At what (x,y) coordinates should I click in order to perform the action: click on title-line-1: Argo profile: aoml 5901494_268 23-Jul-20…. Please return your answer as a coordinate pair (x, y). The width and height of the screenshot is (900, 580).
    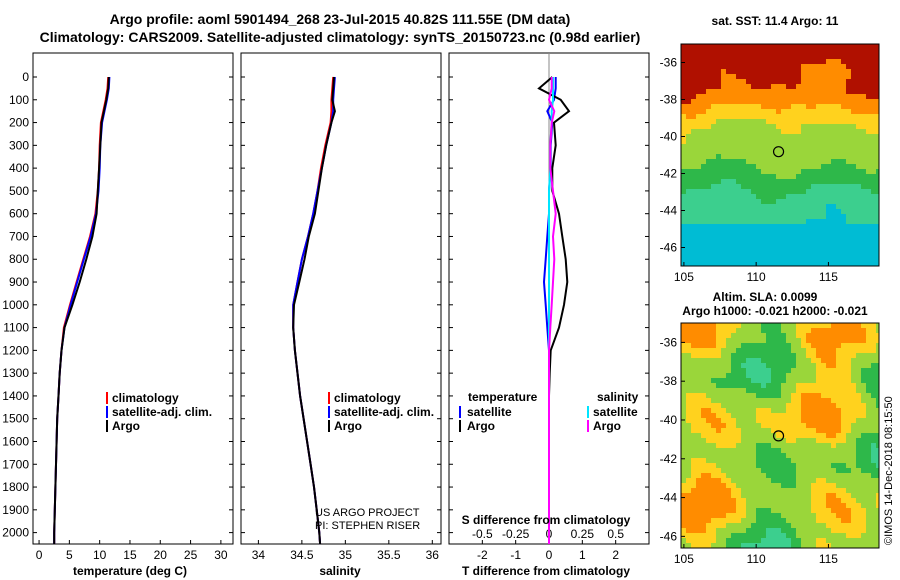
    Looking at the image, I should click on (340, 19).